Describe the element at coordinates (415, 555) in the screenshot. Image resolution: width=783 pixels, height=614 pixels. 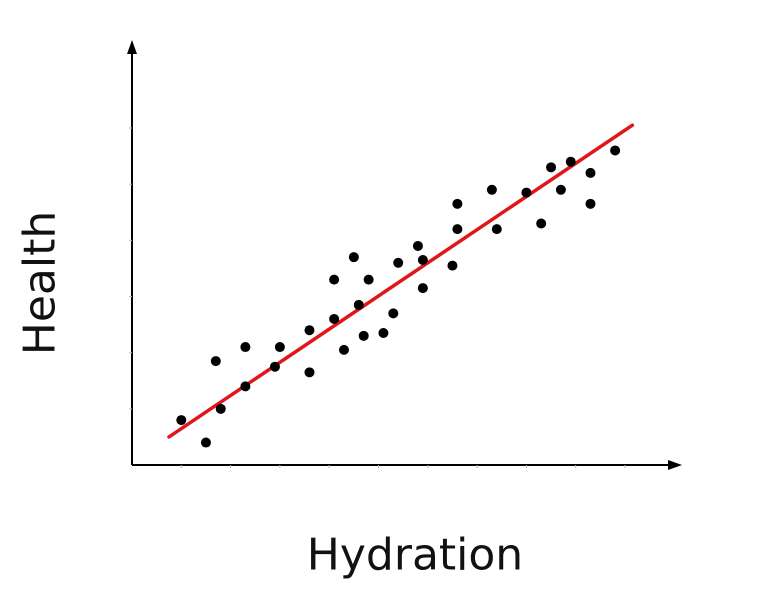
I see `x-axis-title: Hydration` at that location.